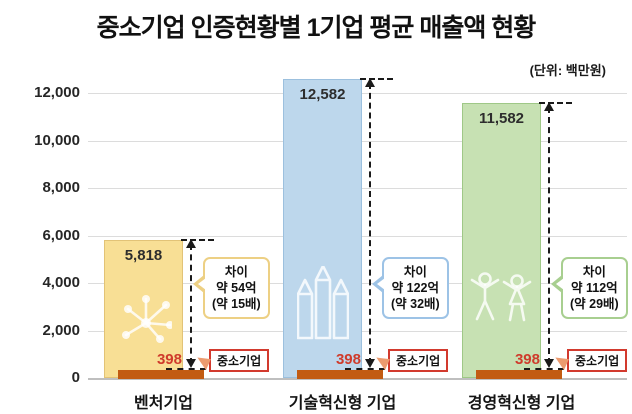  I want to click on unit-label: (단위: 백만원), so click(567, 70).